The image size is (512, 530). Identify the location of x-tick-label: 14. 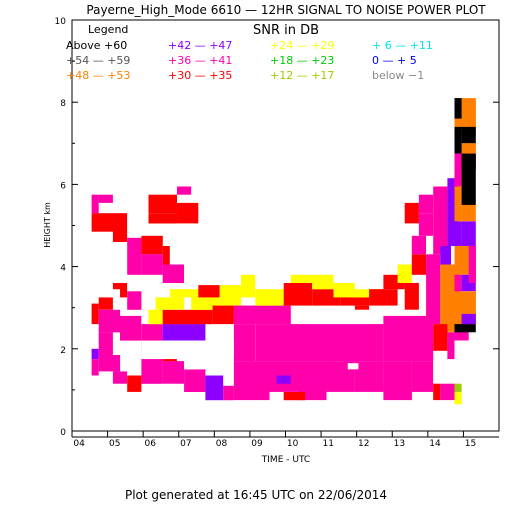
(435, 444).